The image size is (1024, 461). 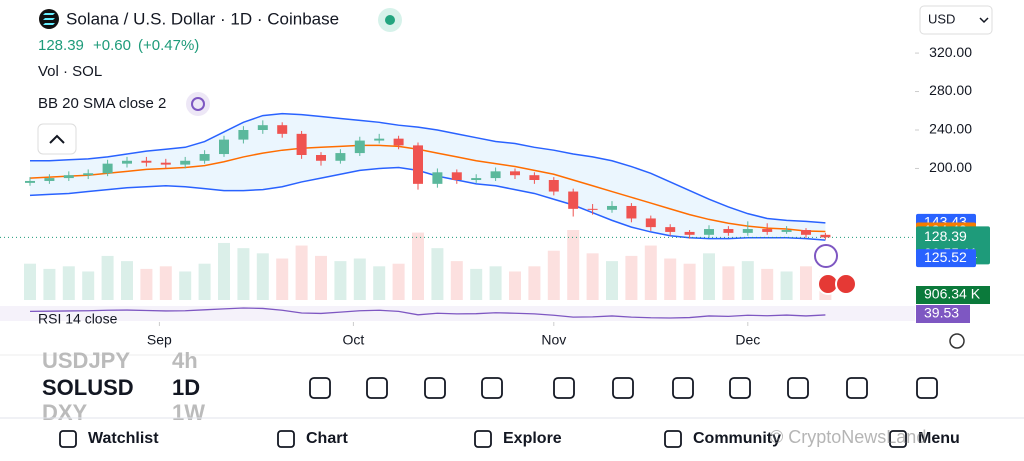 What do you see at coordinates (939, 438) in the screenshot?
I see `nav-item: Menu` at bounding box center [939, 438].